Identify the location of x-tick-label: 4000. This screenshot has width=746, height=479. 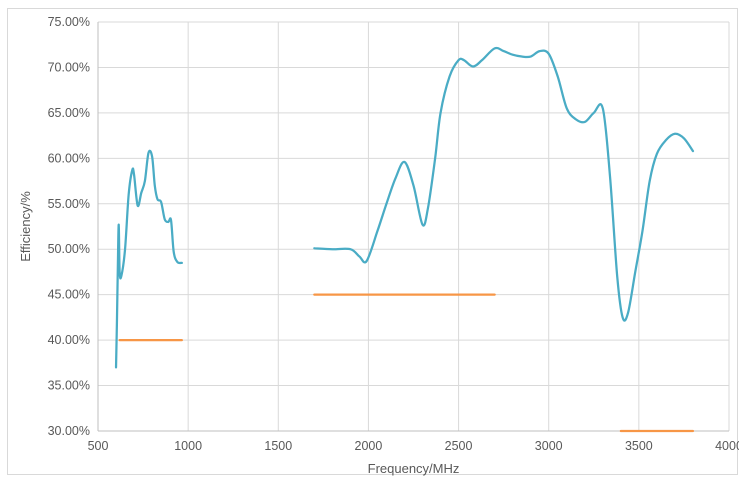
(727, 446).